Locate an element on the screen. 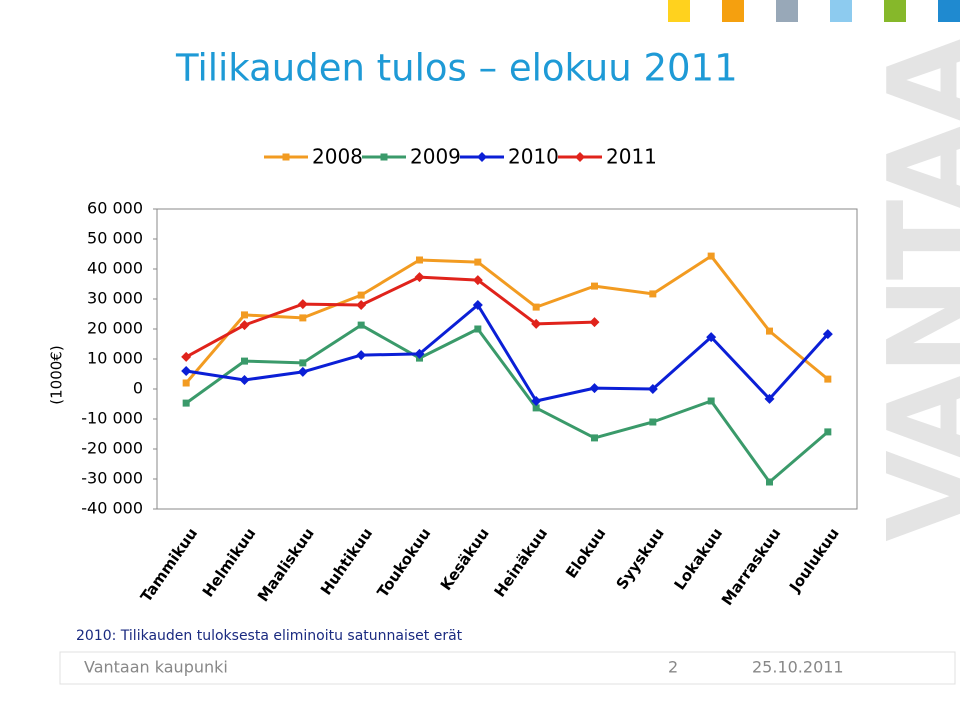  x-tick-label: Toukokuu is located at coordinates (404, 563).